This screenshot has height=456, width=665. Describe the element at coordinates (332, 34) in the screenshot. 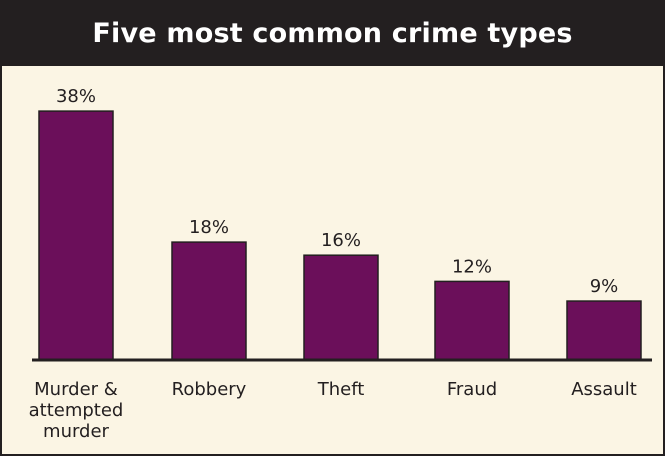

I see `chart-title: Five most common crime types` at that location.